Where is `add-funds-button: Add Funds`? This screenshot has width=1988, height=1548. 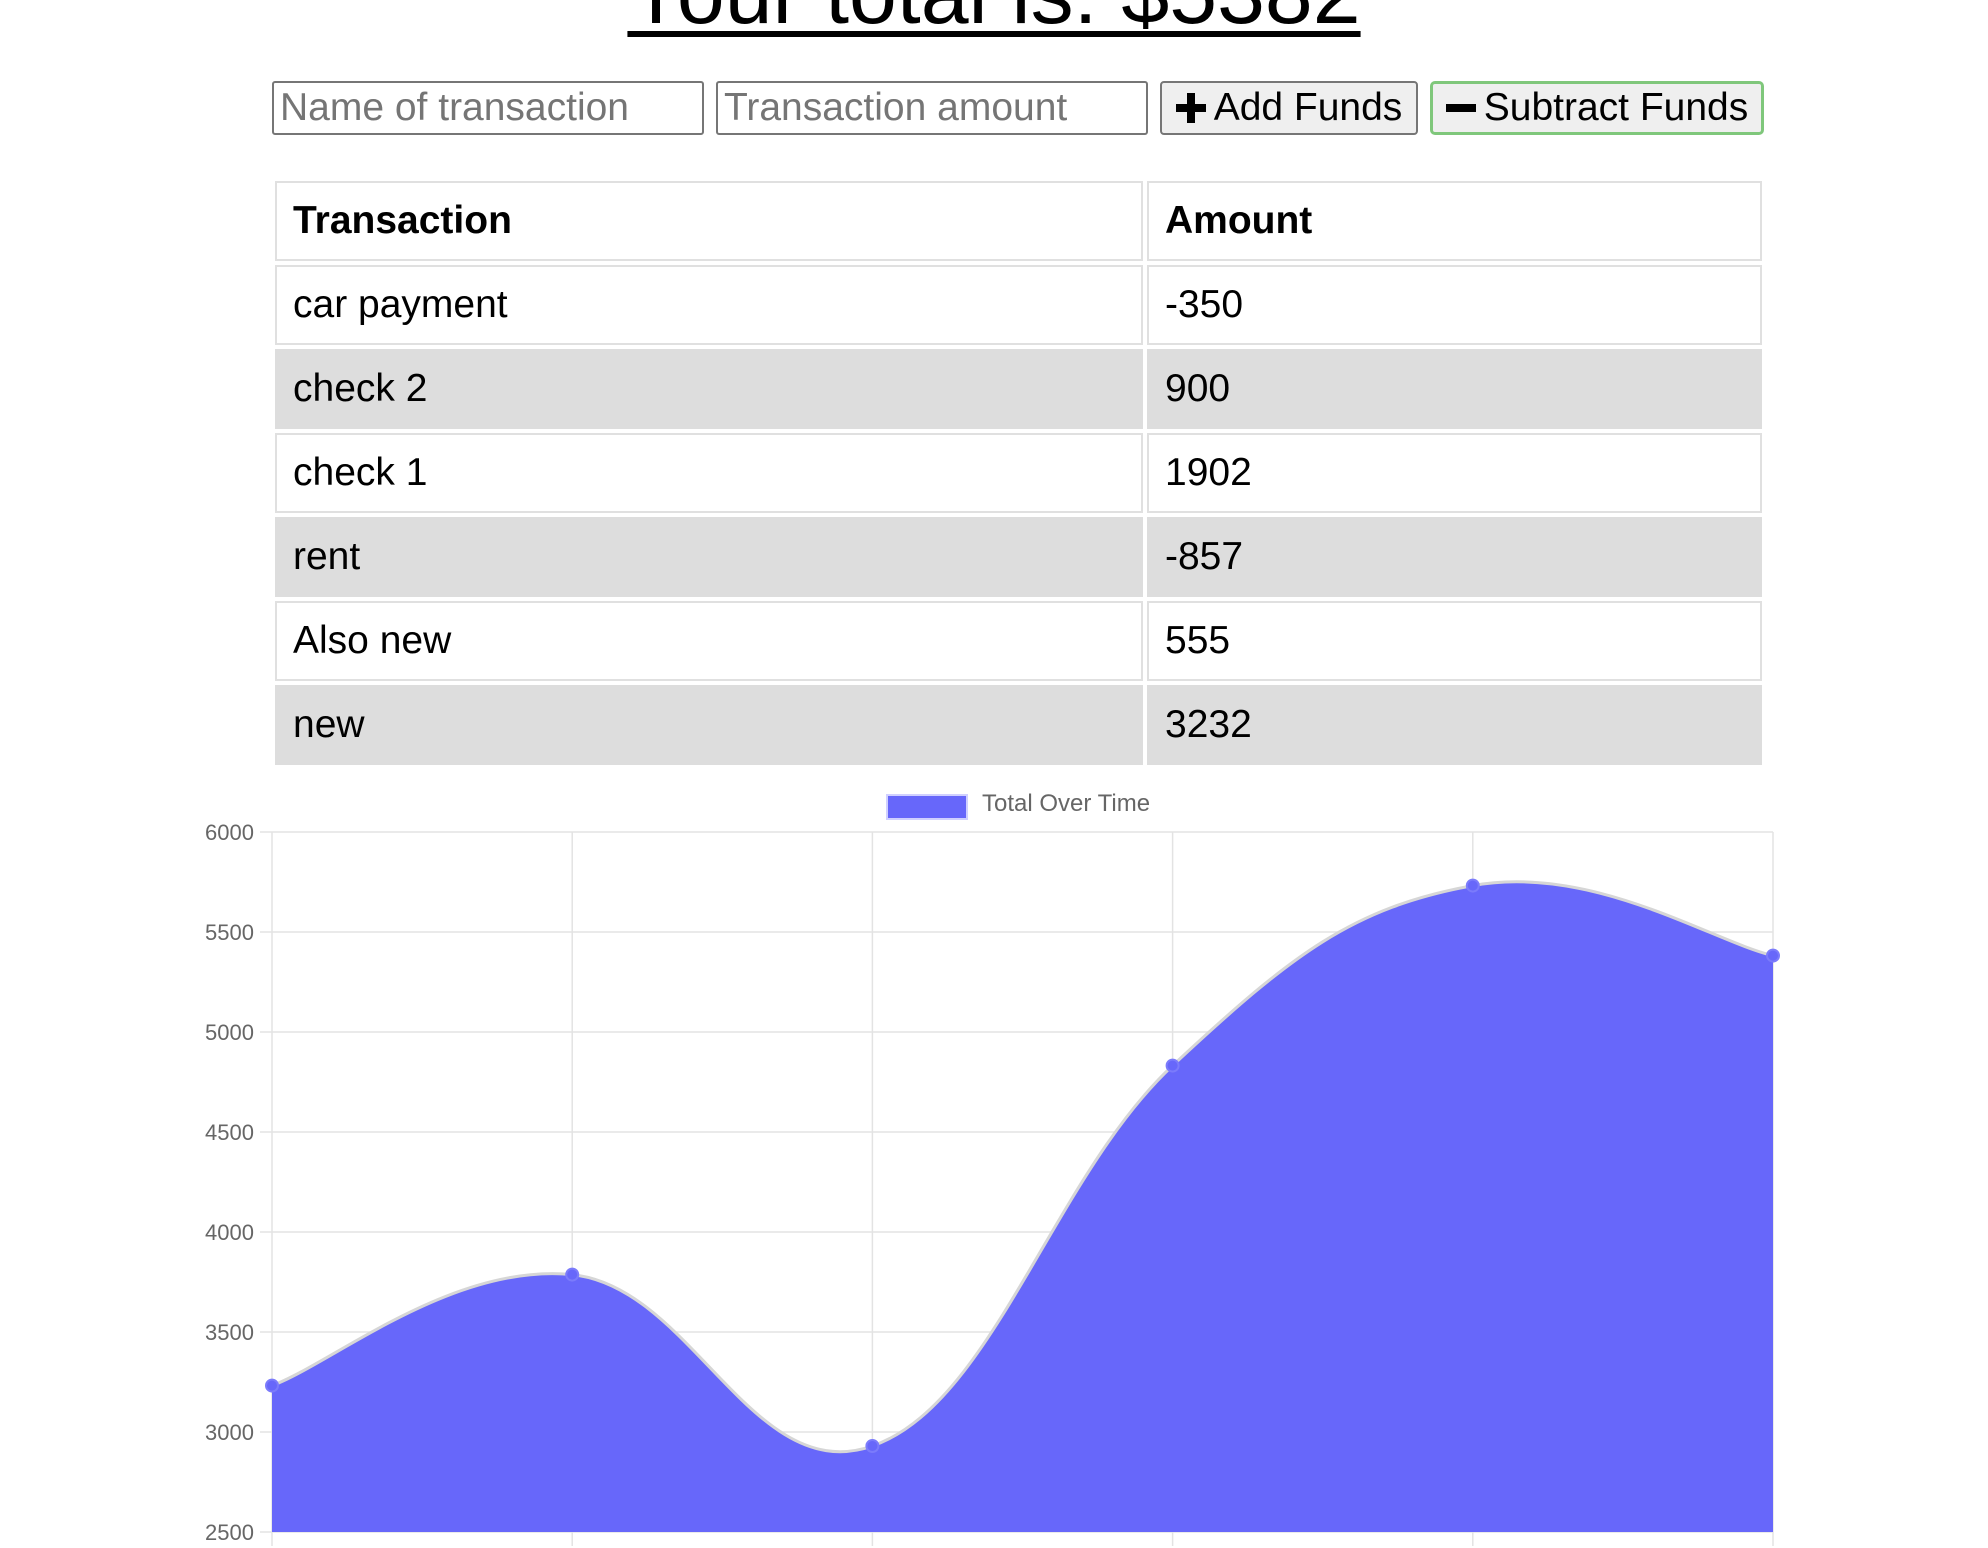 add-funds-button: Add Funds is located at coordinates (1289, 108).